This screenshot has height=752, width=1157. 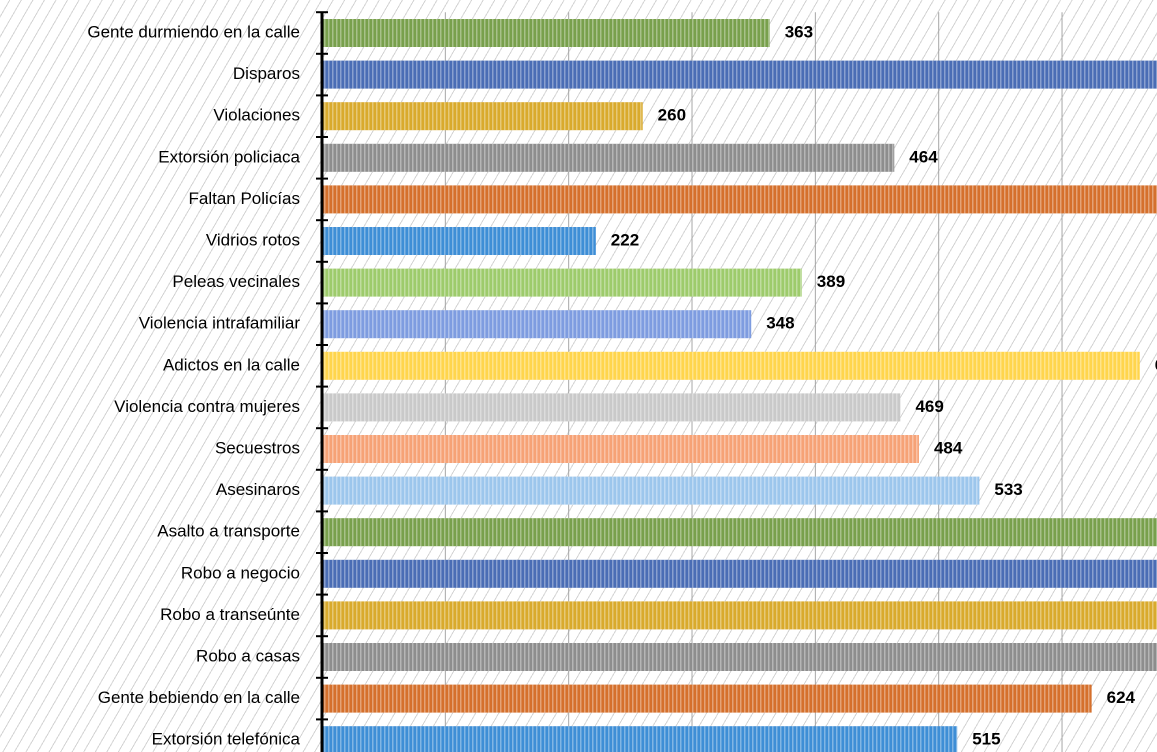 What do you see at coordinates (199, 697) in the screenshot?
I see `y-tick-label: Gente bebiendo en la calle` at bounding box center [199, 697].